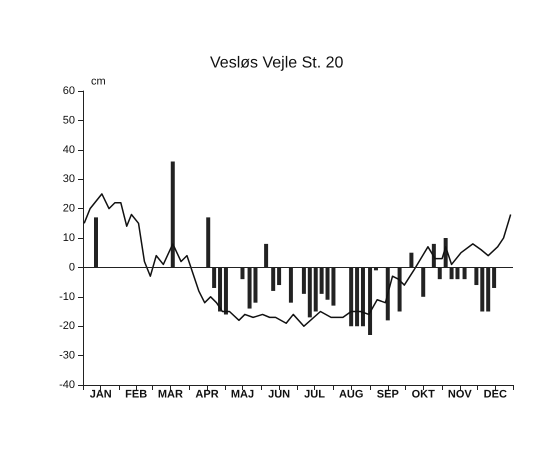 The width and height of the screenshot is (558, 458). Describe the element at coordinates (351, 394) in the screenshot. I see `x-tick-label: AUG` at that location.